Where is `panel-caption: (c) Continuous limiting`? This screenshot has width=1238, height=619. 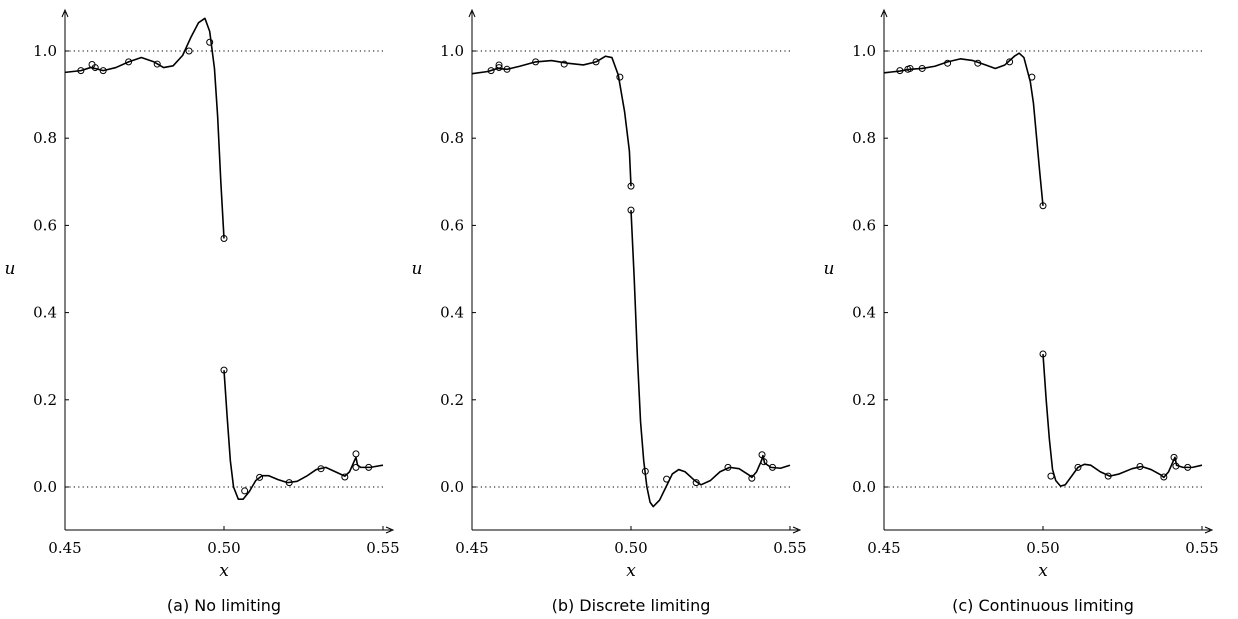 panel-caption: (c) Continuous limiting is located at coordinates (1043, 605).